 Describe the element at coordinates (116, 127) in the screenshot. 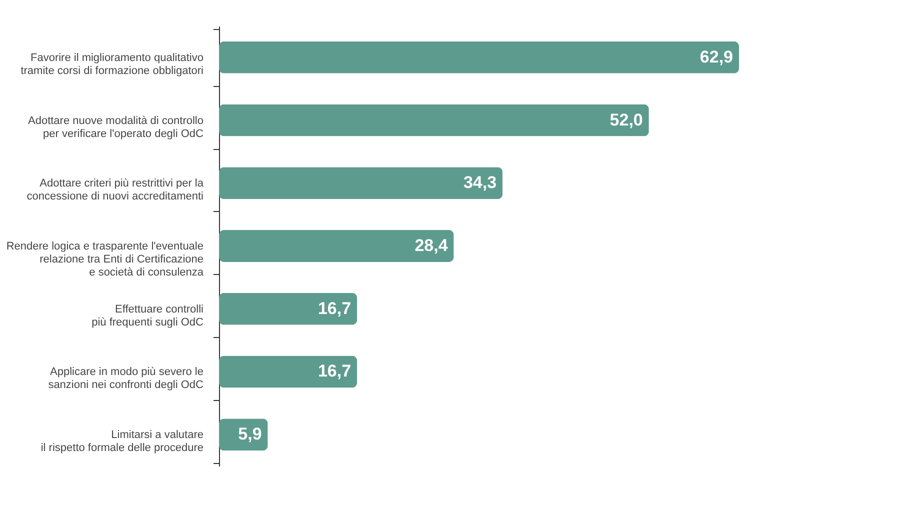

I see `y-tick-label: Adottare nuove modalità di controllo per verificare l'operato degli OdC` at that location.